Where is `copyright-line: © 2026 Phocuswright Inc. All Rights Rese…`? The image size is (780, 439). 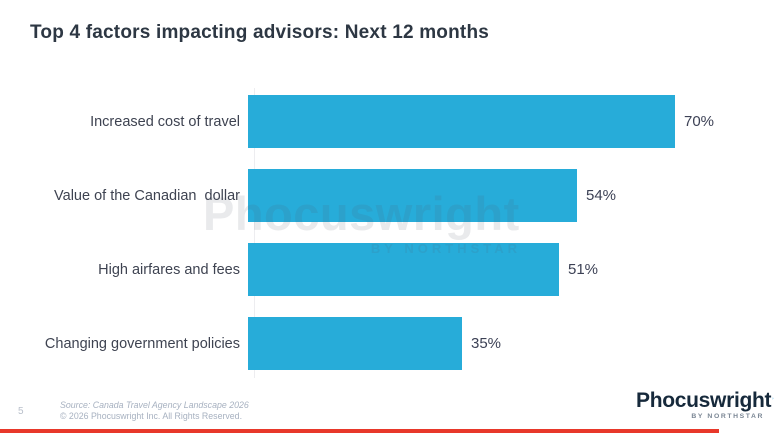 copyright-line: © 2026 Phocuswright Inc. All Rights Rese… is located at coordinates (151, 415).